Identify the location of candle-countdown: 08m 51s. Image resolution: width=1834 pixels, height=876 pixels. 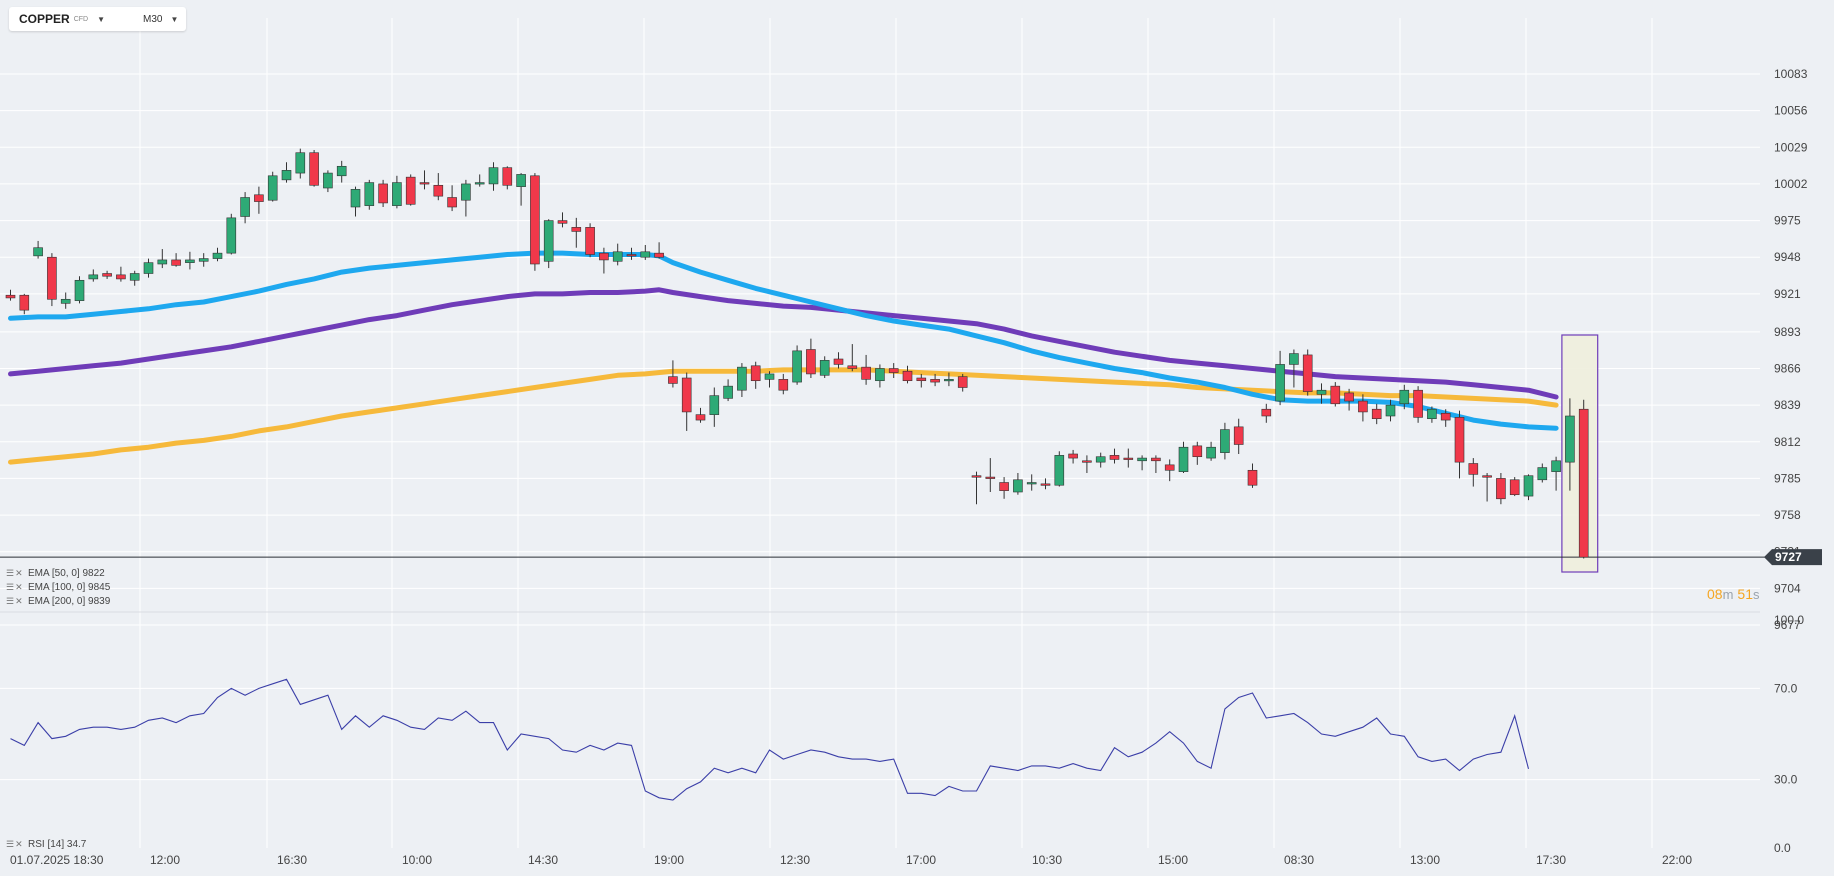
(1735, 594).